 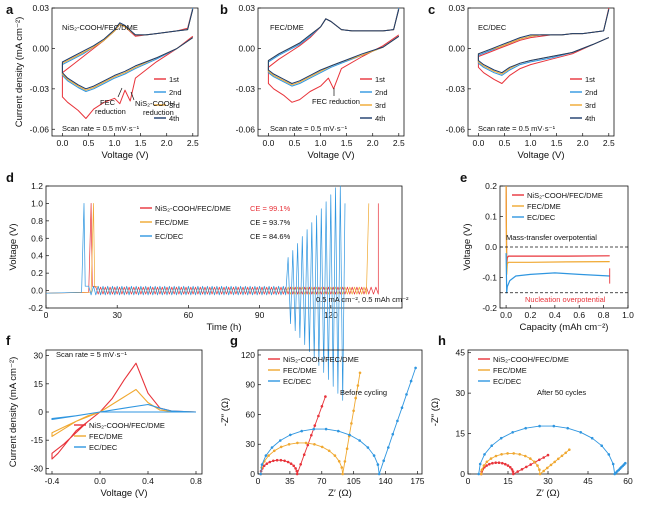 I want to click on panel-c-tag: EC/DEC, so click(x=492, y=27).